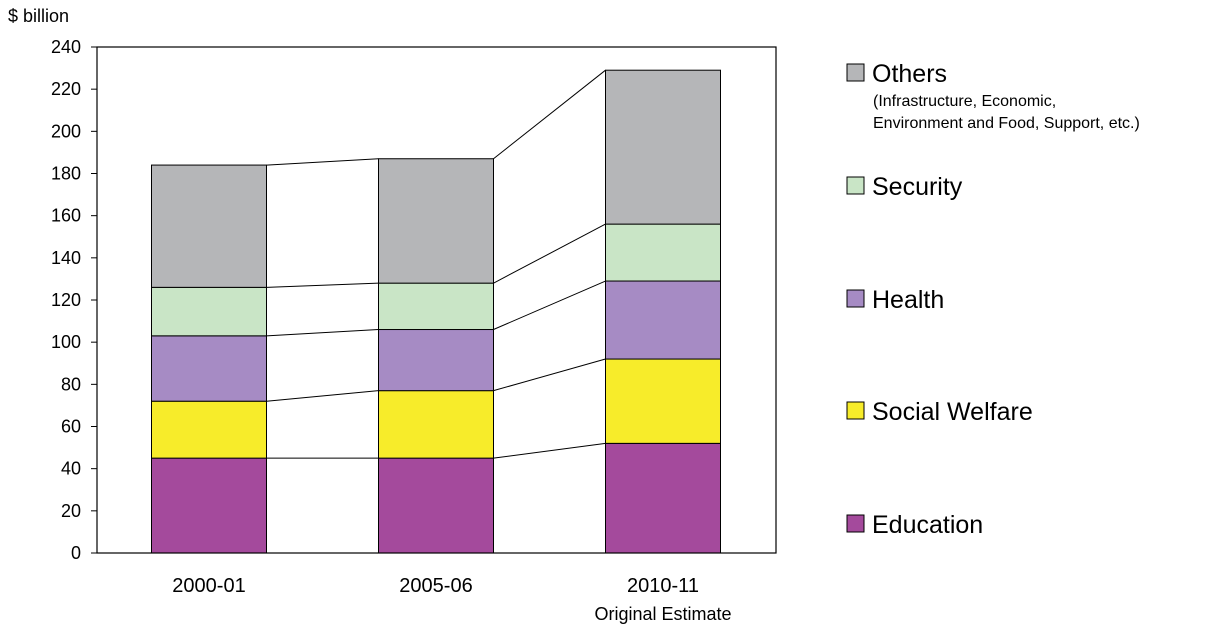  I want to click on x-category-sublabel: Original Estimate, so click(662, 614).